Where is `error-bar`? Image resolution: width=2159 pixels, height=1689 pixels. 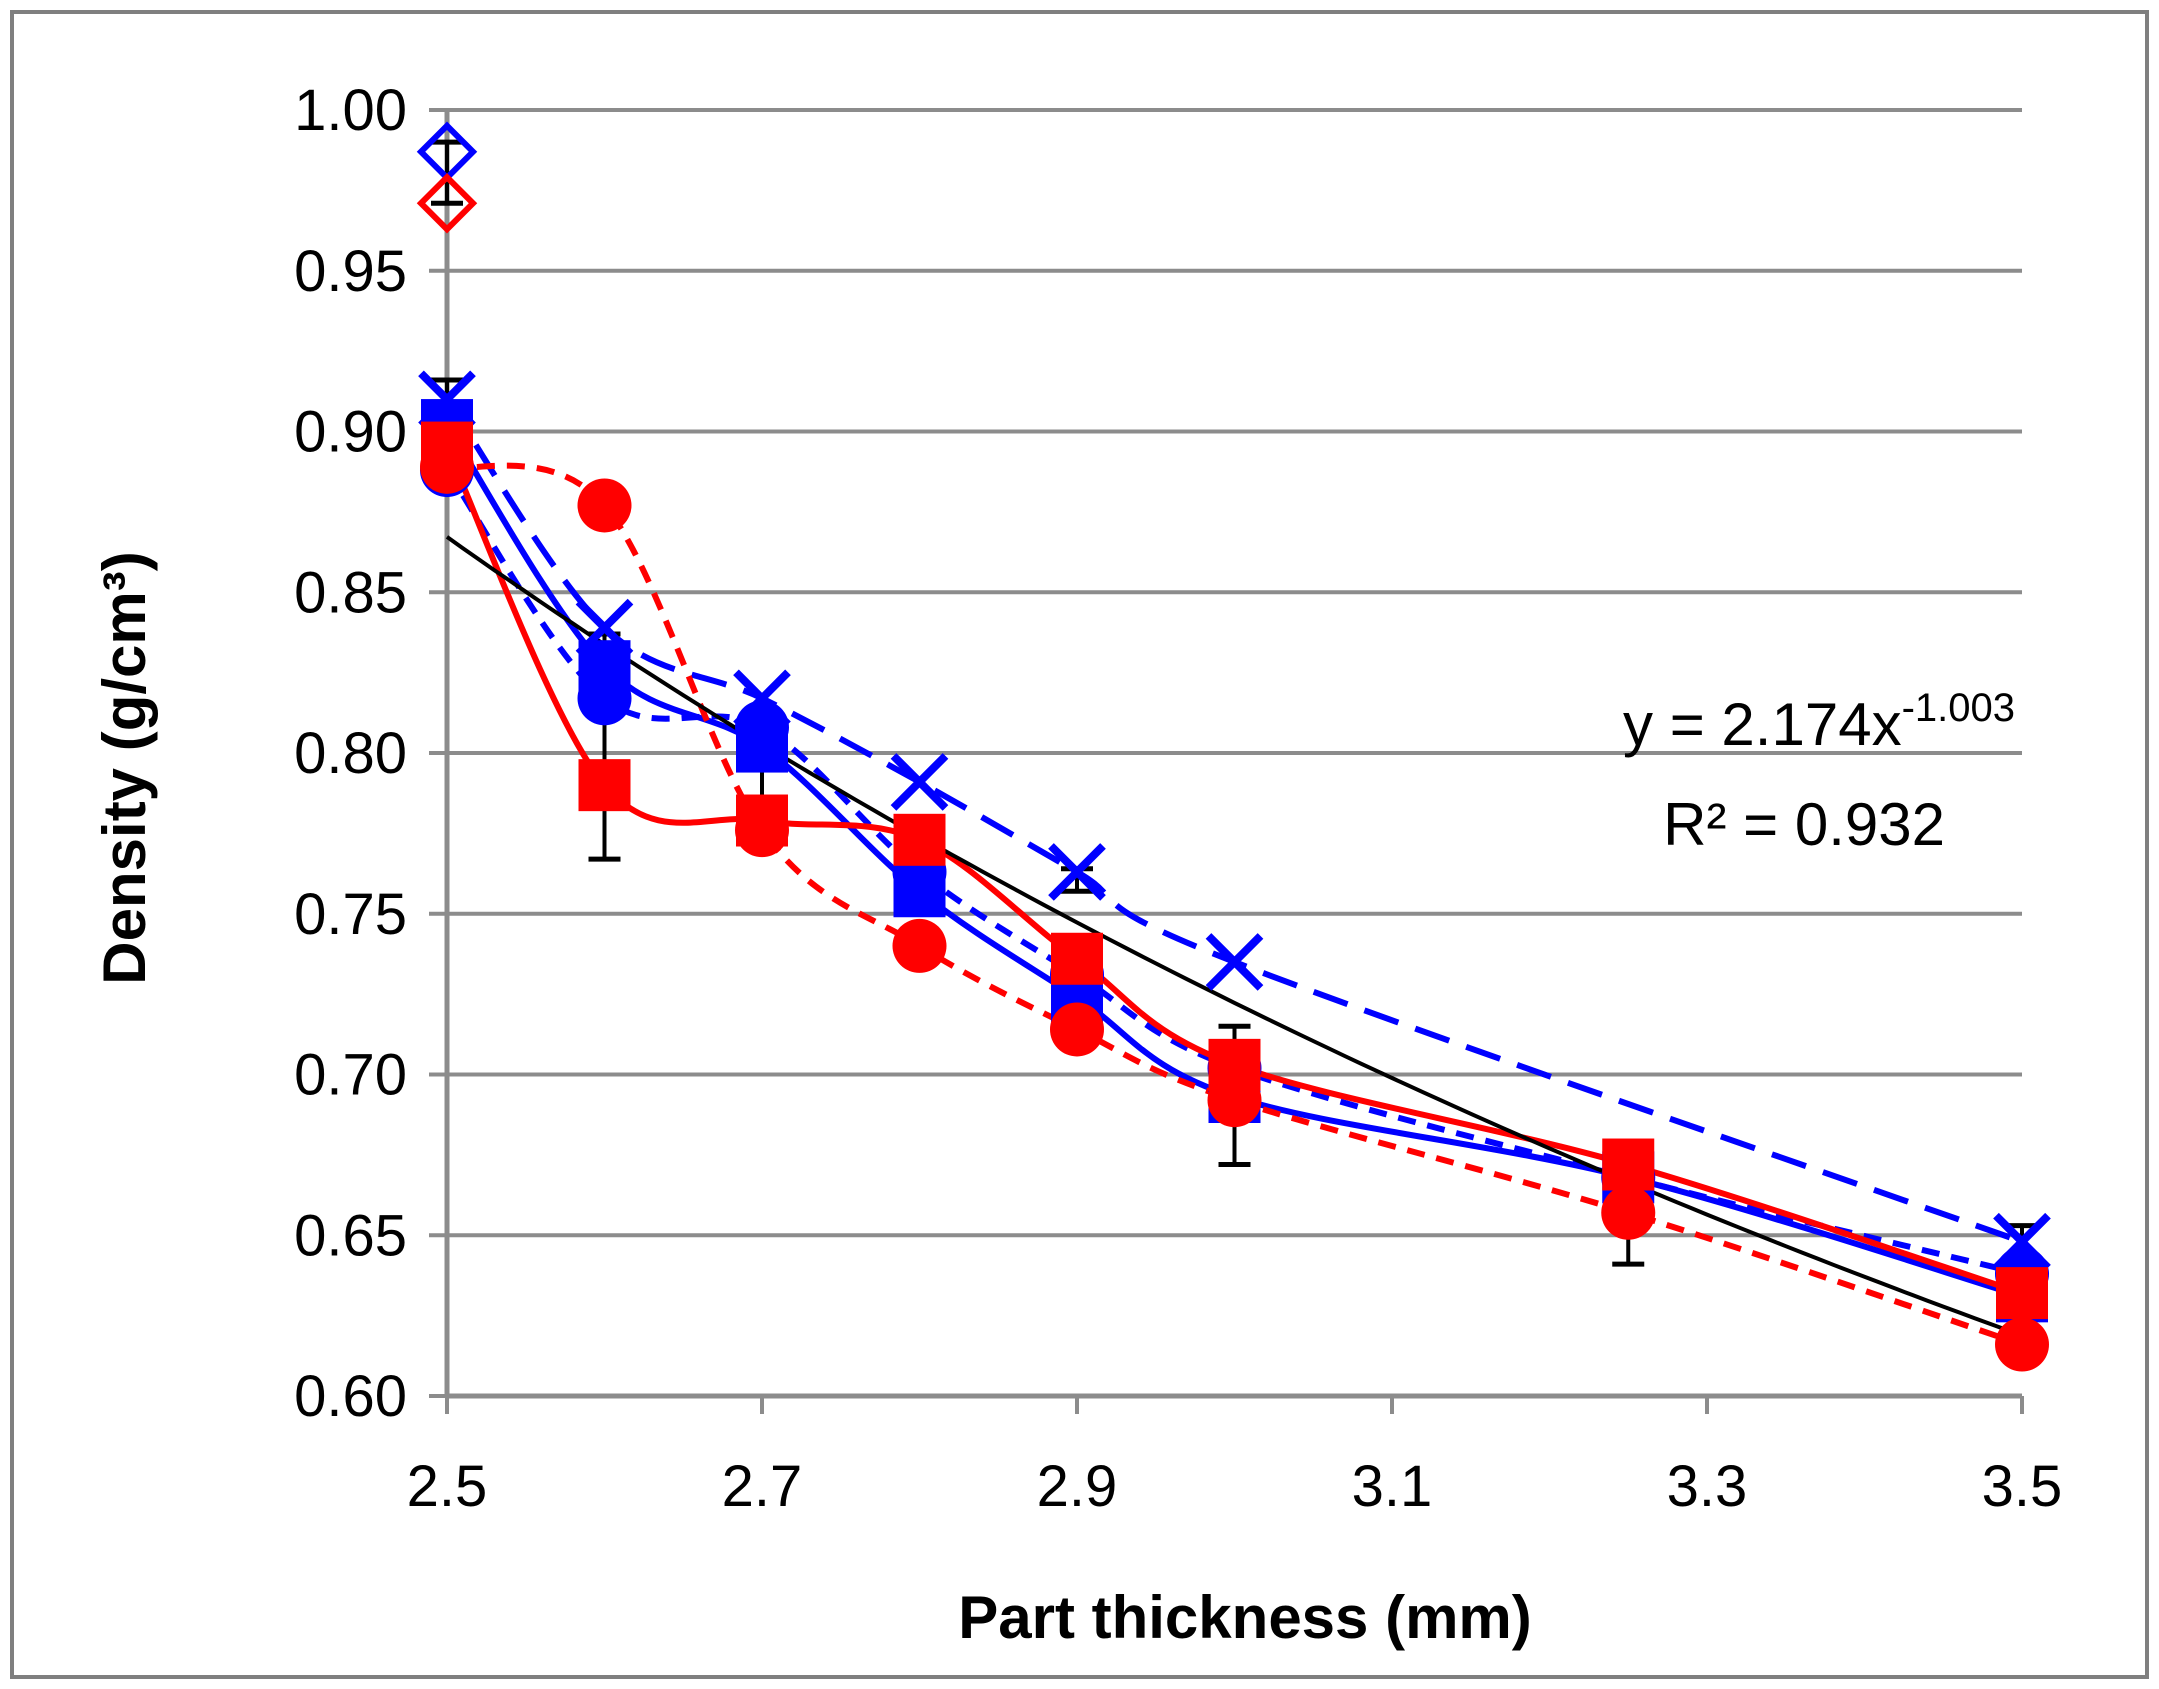 error-bar is located at coordinates (447, 172).